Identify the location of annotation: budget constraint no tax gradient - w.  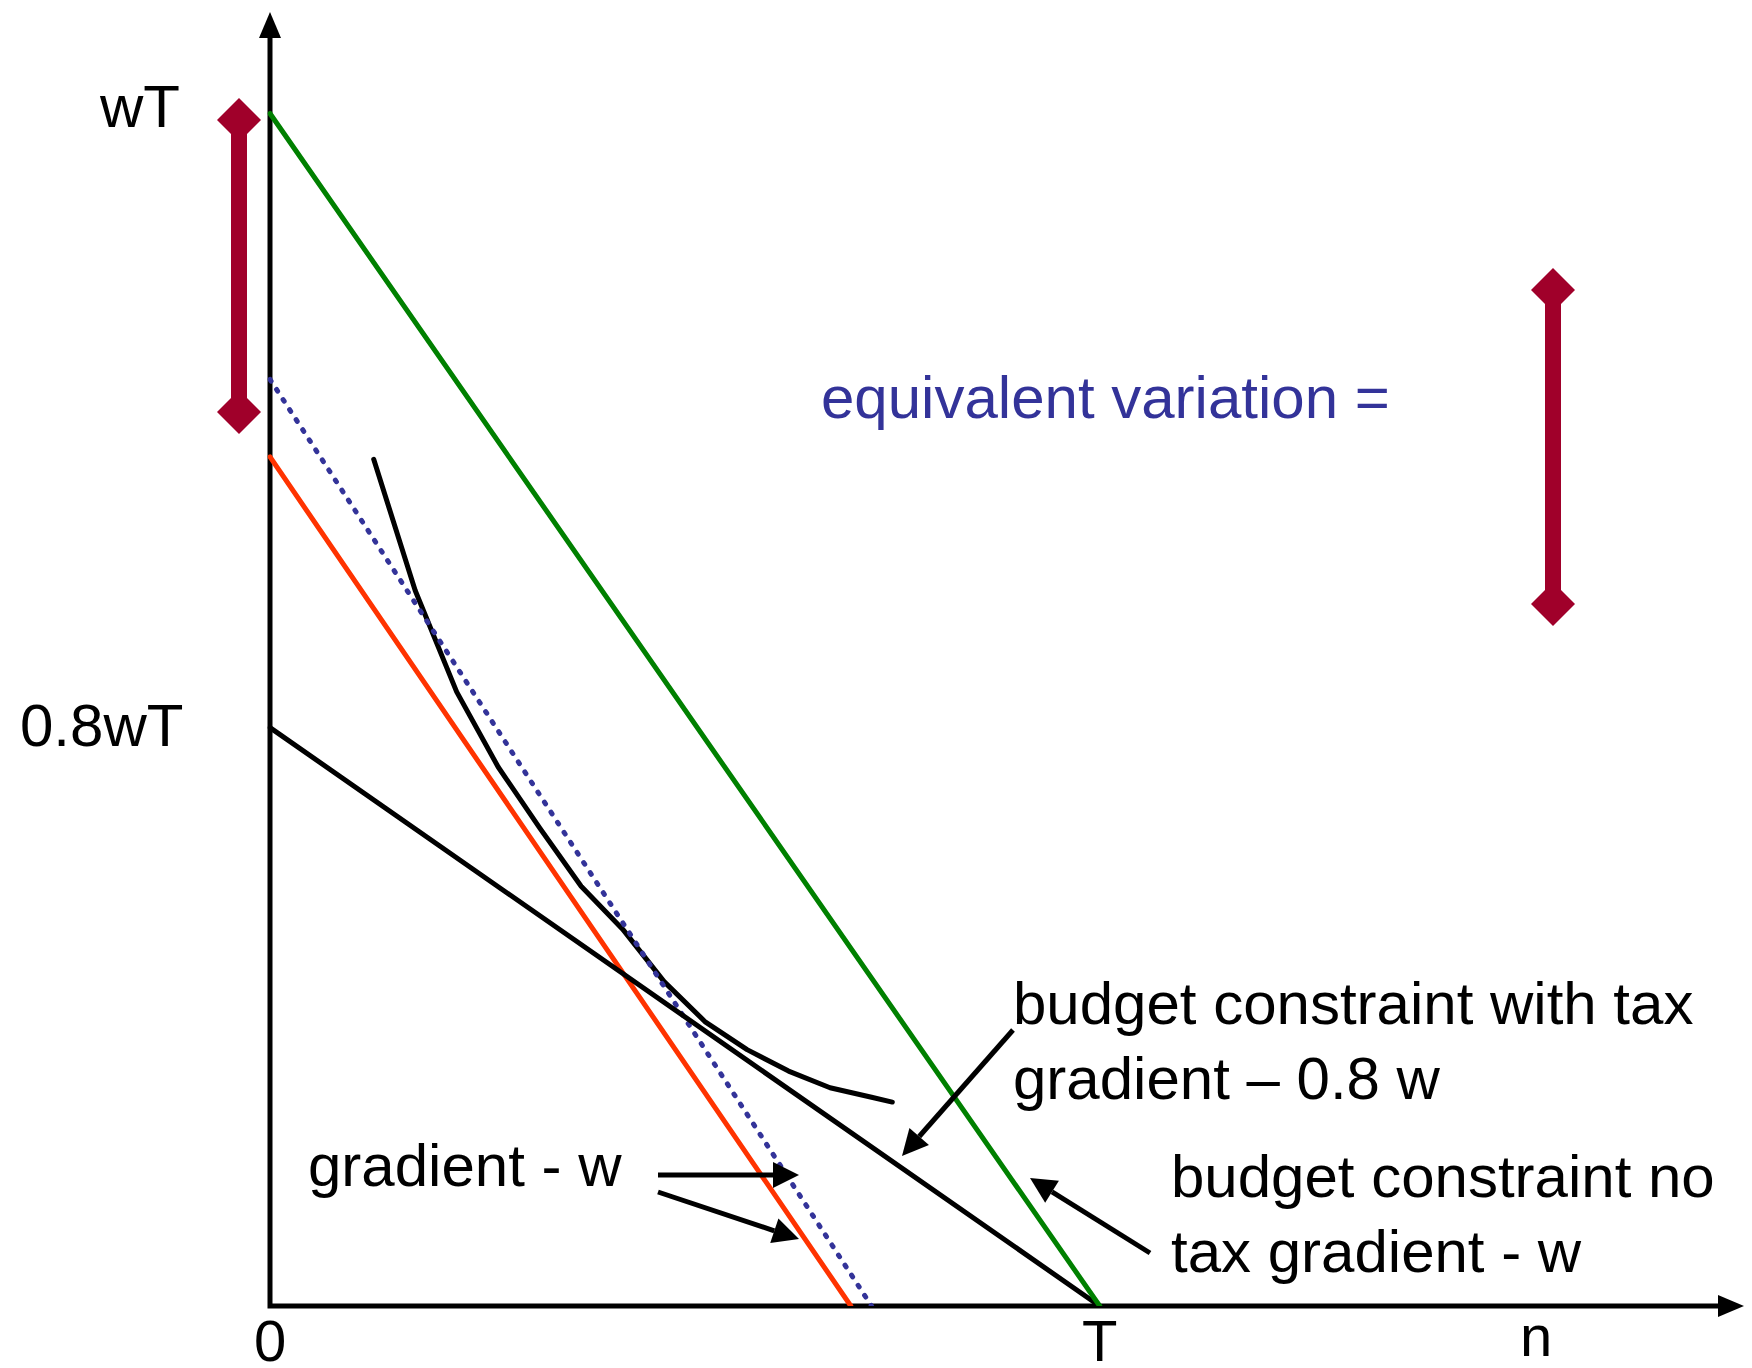
(1443, 1214).